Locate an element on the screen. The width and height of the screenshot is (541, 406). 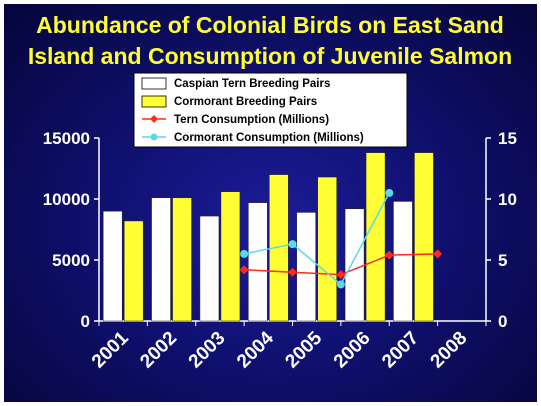
x-tick-label-2006: 2006 is located at coordinates (352, 350).